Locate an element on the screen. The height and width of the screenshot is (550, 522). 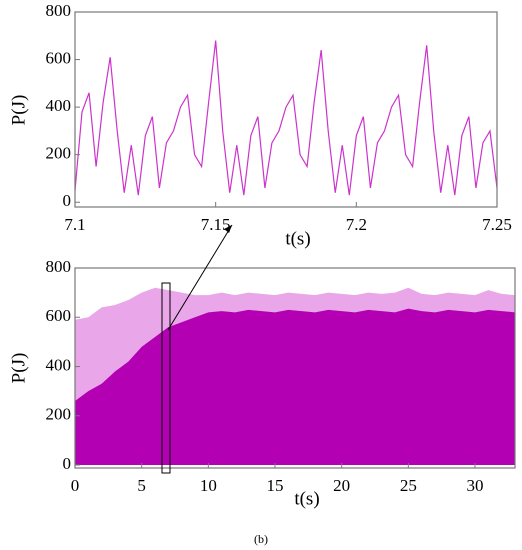
x-tick-label: 15 is located at coordinates (275, 485).